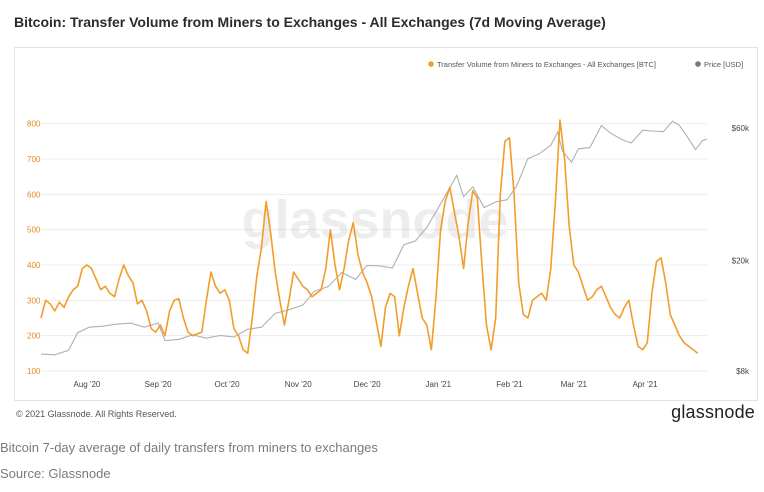 The image size is (764, 492). Describe the element at coordinates (34, 265) in the screenshot. I see `y-left-tick-label: 400` at that location.